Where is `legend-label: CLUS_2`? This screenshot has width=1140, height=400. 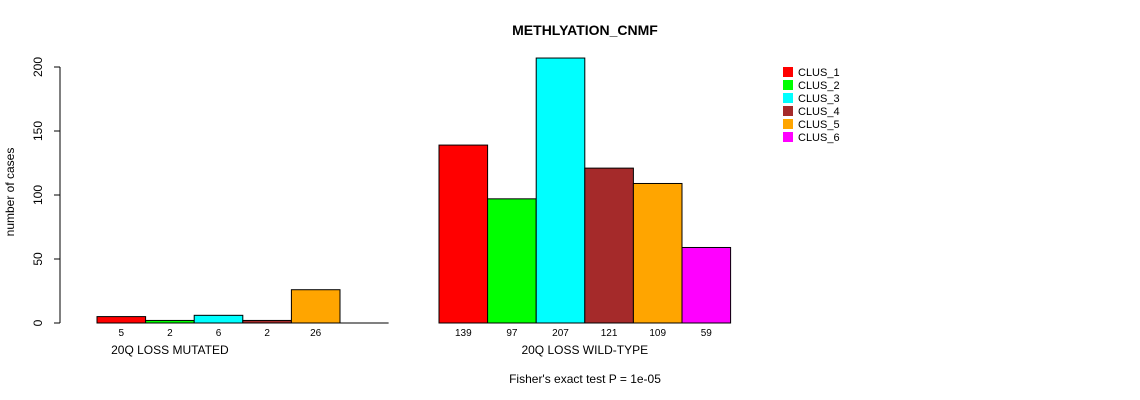 legend-label: CLUS_2 is located at coordinates (819, 86).